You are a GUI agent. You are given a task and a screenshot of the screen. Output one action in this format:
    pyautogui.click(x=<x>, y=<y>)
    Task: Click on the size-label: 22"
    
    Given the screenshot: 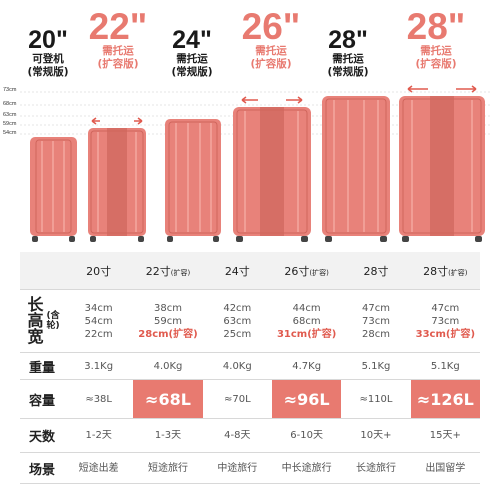 What is the action you would take?
    pyautogui.click(x=118, y=26)
    